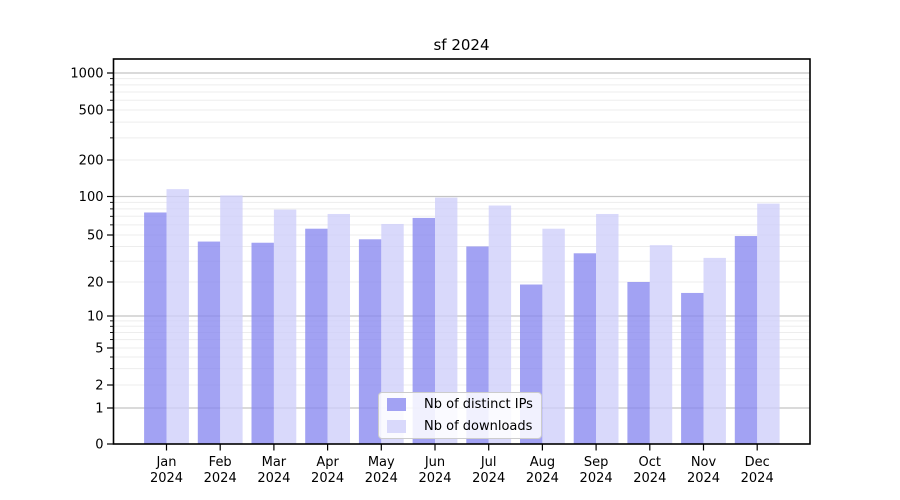  Describe the element at coordinates (262, 343) in the screenshot. I see `bar-mar-ips` at that location.